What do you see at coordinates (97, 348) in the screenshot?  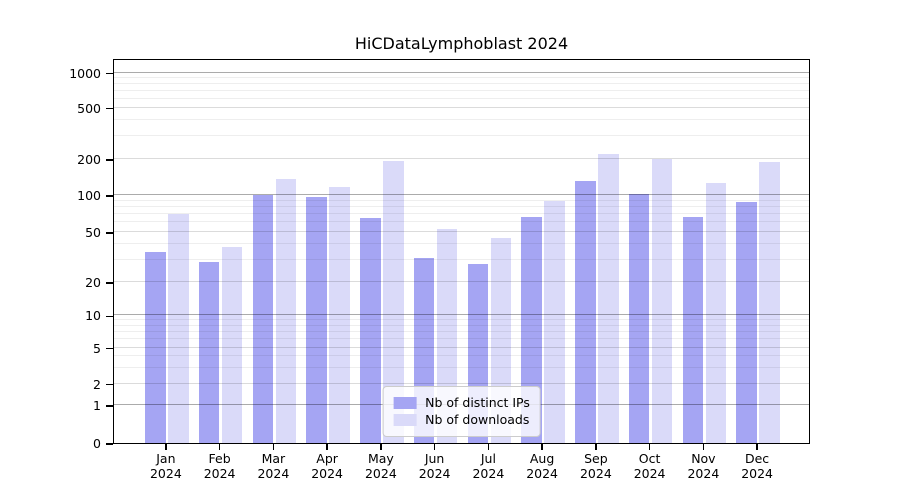 I see `y-tick-label: 5` at bounding box center [97, 348].